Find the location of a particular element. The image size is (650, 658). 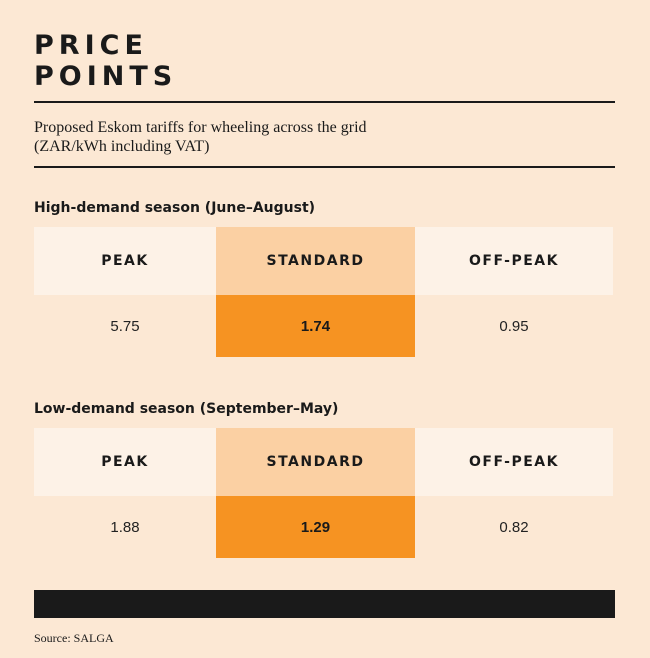

low-demand-header-row: PEAK STANDARD OFF-PEAK is located at coordinates (323, 462).